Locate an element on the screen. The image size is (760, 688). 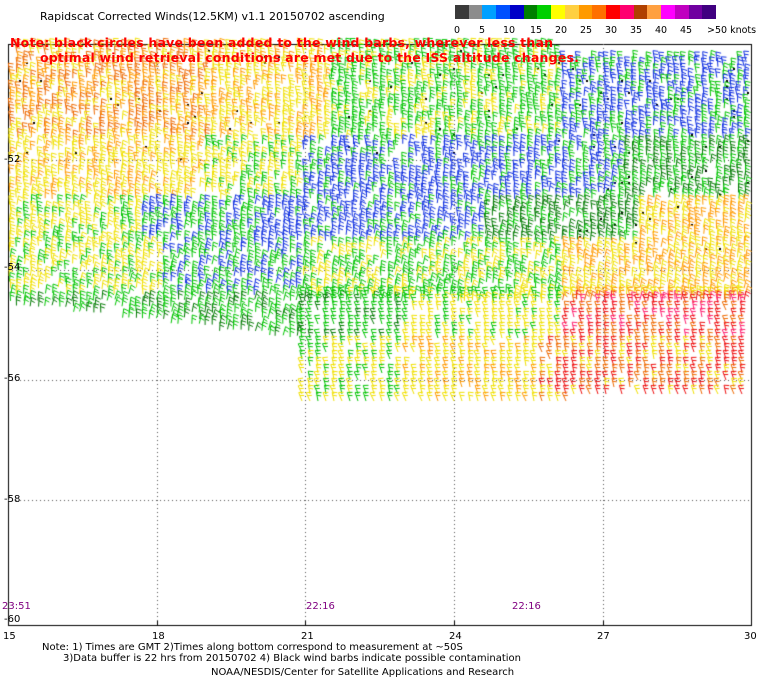
legend-label: 40 is located at coordinates (661, 30).